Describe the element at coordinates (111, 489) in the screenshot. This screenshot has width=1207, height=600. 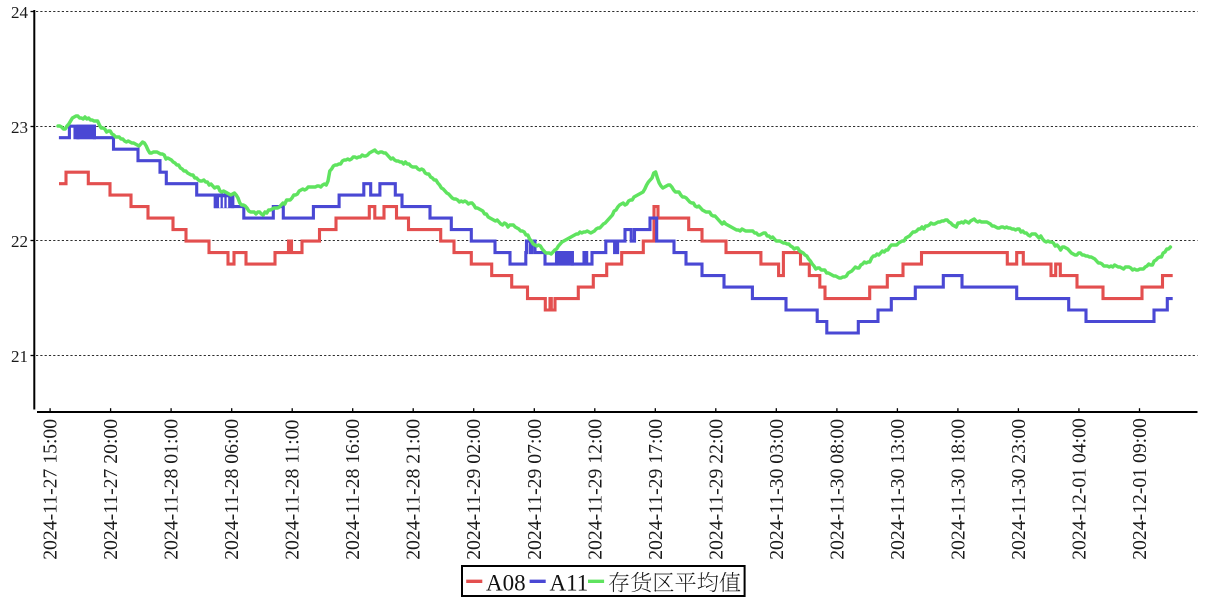
I see `svg-text: 2024-11-27 20:00` at that location.